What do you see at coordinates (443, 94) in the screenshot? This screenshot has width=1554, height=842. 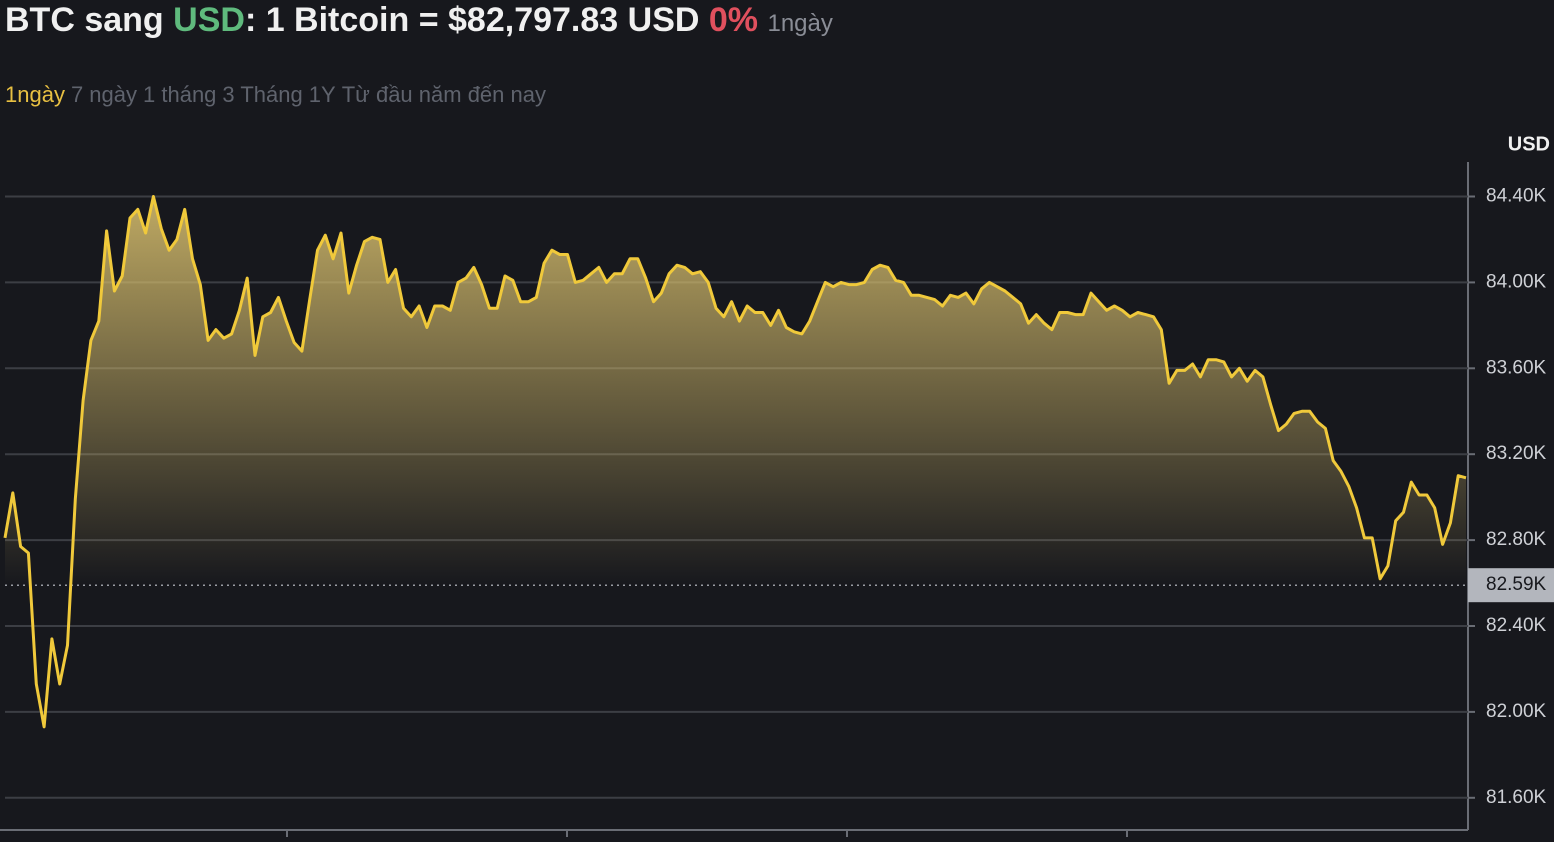 I see `range-tab: Từ đầu năm đến nay` at bounding box center [443, 94].